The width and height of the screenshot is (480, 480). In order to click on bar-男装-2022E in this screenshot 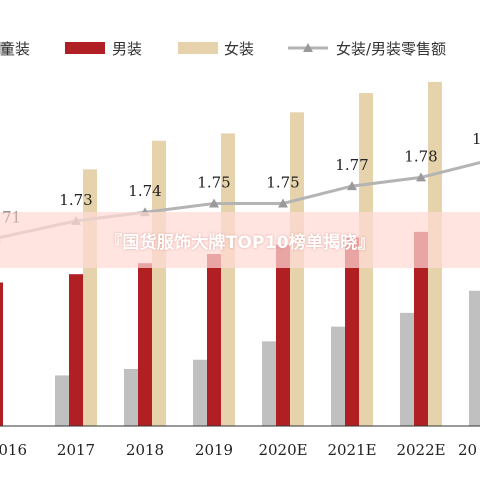, I will do `click(421, 328)`.